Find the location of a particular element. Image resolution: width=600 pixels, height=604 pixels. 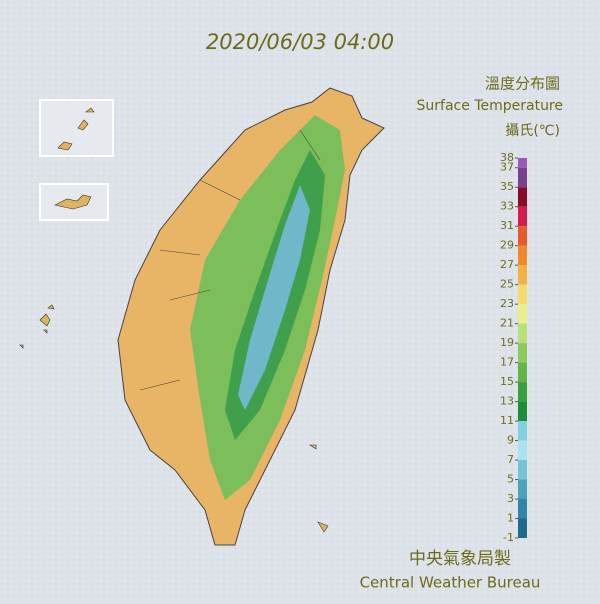

colorbar-tick-label: 31 is located at coordinates (507, 225).